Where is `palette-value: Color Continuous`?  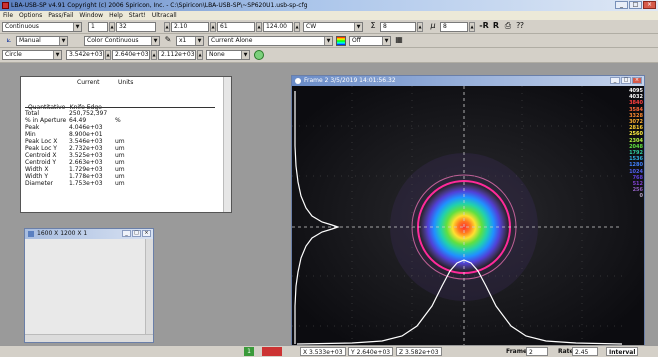 palette-value: Color Continuous is located at coordinates (113, 40).